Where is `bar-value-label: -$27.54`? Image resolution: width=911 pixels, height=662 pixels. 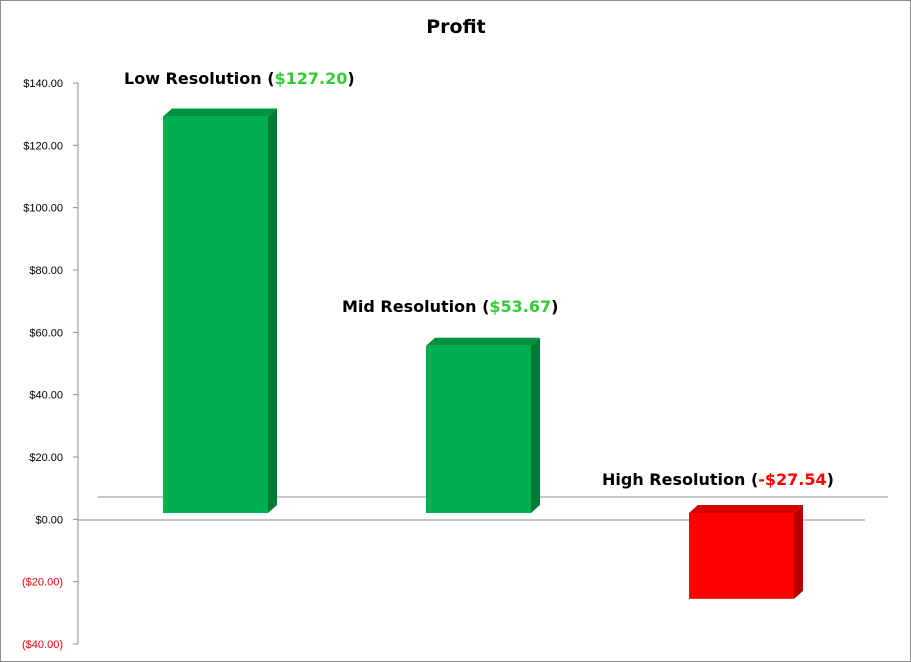 bar-value-label: -$27.54 is located at coordinates (792, 479).